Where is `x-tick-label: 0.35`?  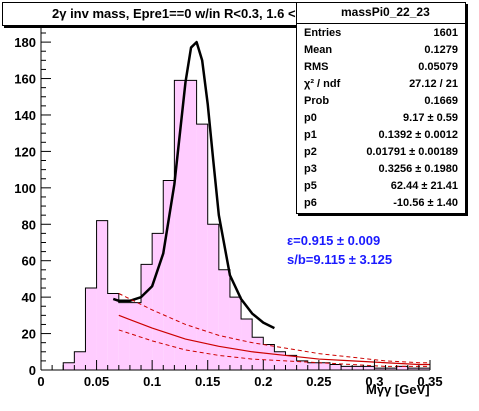 x-tick-label: 0.35 is located at coordinates (429, 381).